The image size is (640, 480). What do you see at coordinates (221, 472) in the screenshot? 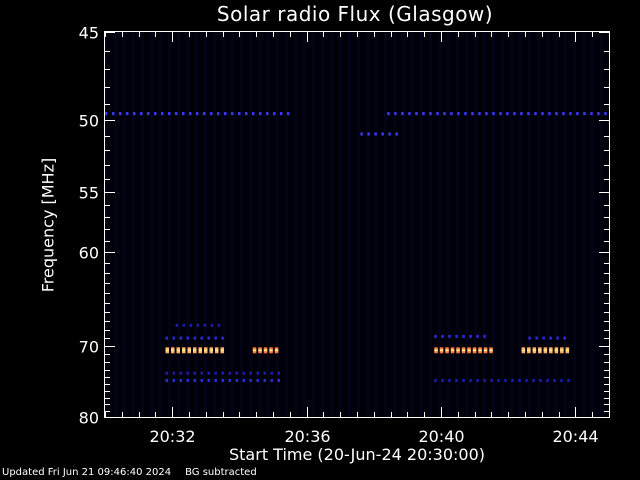
I see `background-note: BG subtracted` at bounding box center [221, 472].